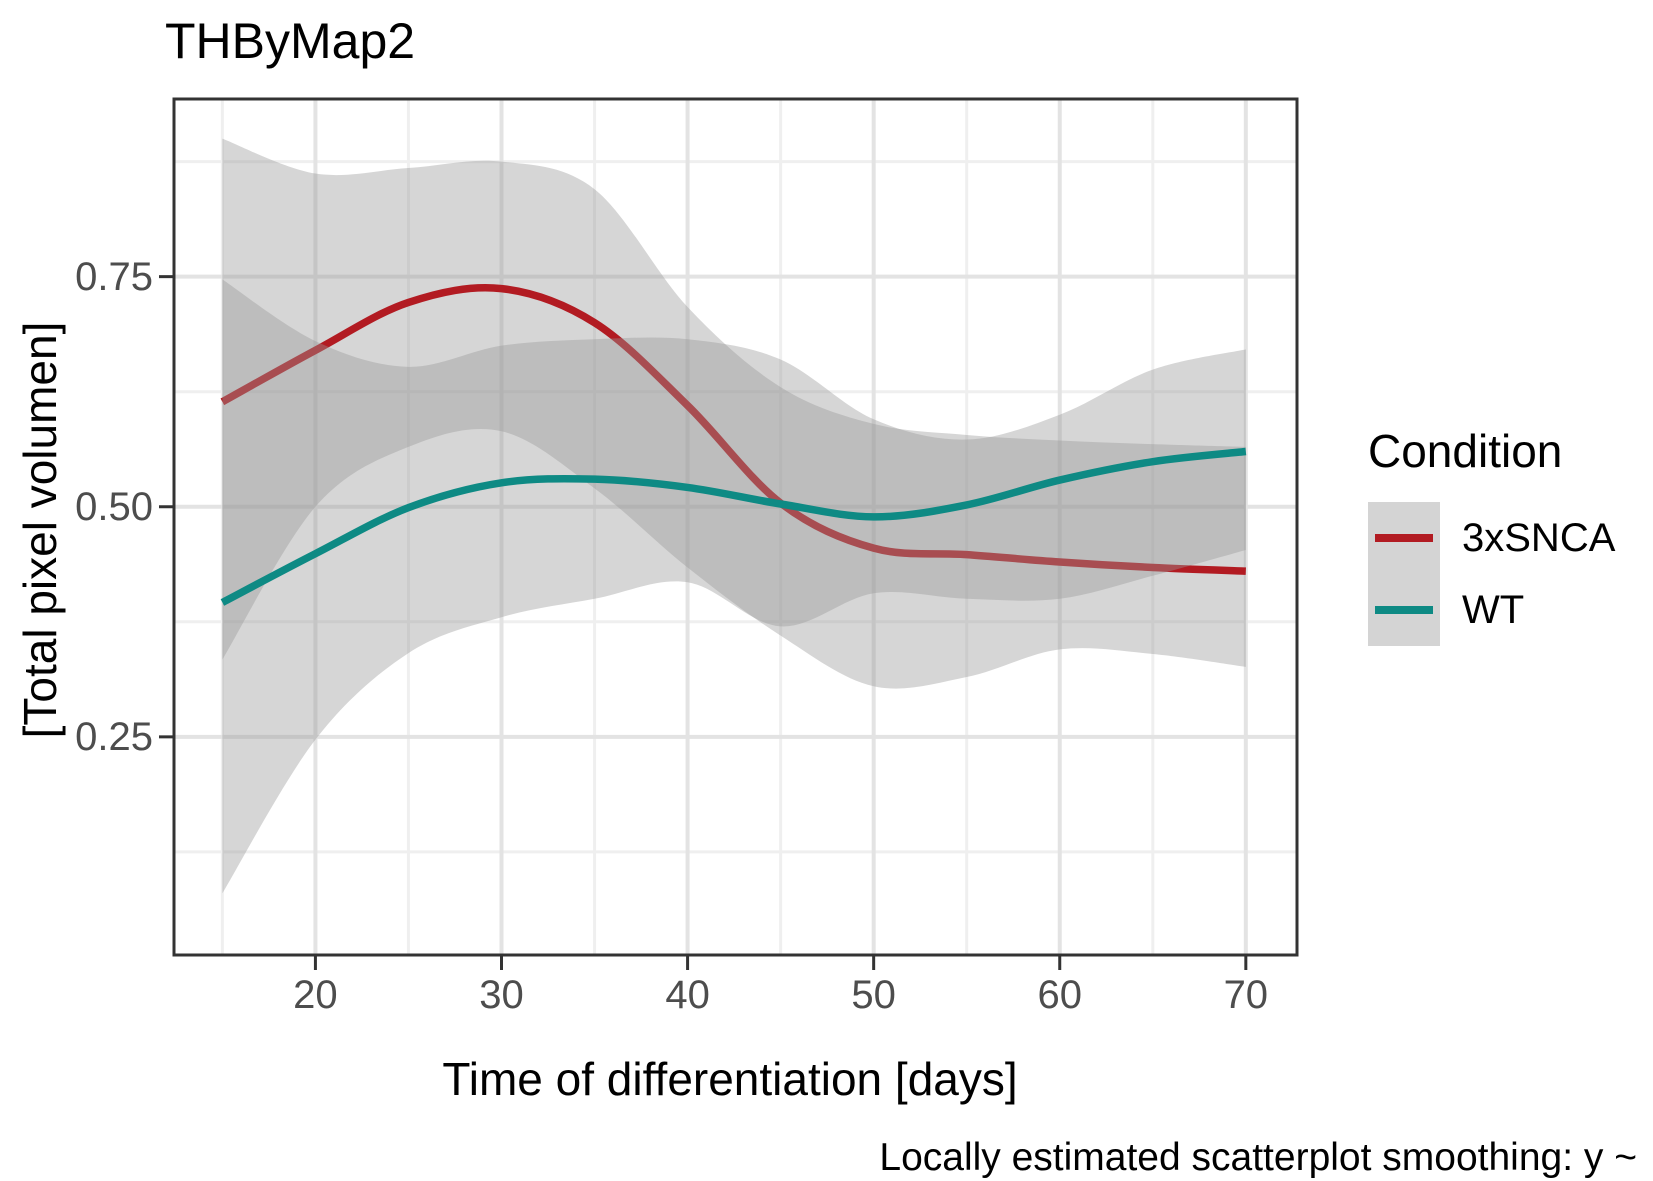 The width and height of the screenshot is (1653, 1181). What do you see at coordinates (873, 995) in the screenshot?
I see `x-tick-label-50: 50` at bounding box center [873, 995].